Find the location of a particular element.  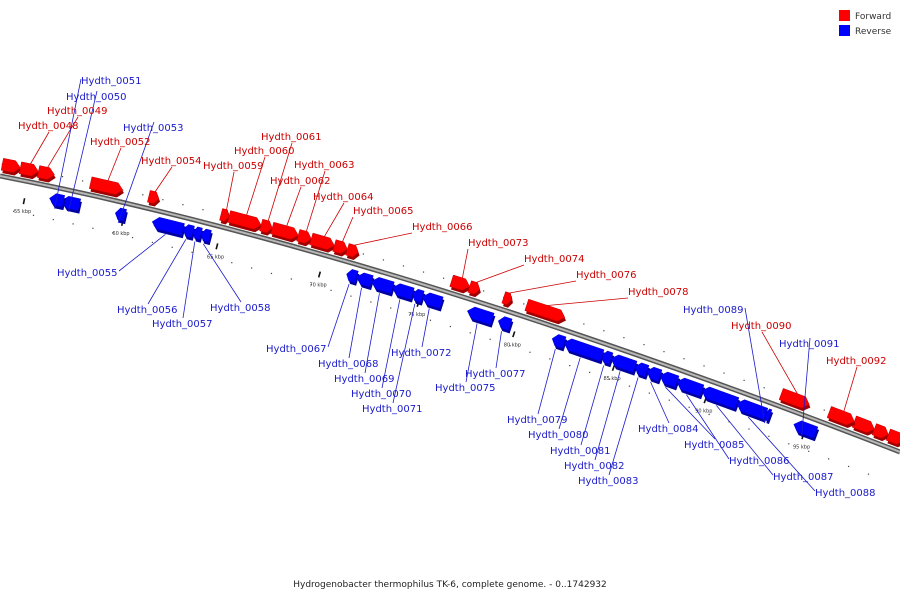

label-hydth-0066: Hydth_0066 is located at coordinates (442, 227).